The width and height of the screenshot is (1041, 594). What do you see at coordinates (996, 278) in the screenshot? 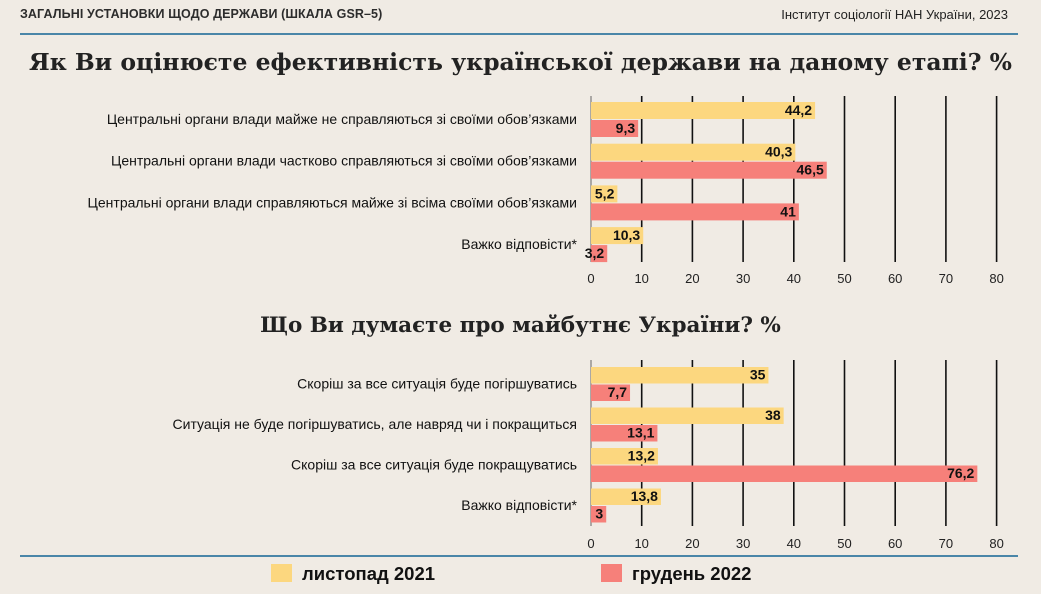
I see `chart-1-tick-label: 80` at bounding box center [996, 278].